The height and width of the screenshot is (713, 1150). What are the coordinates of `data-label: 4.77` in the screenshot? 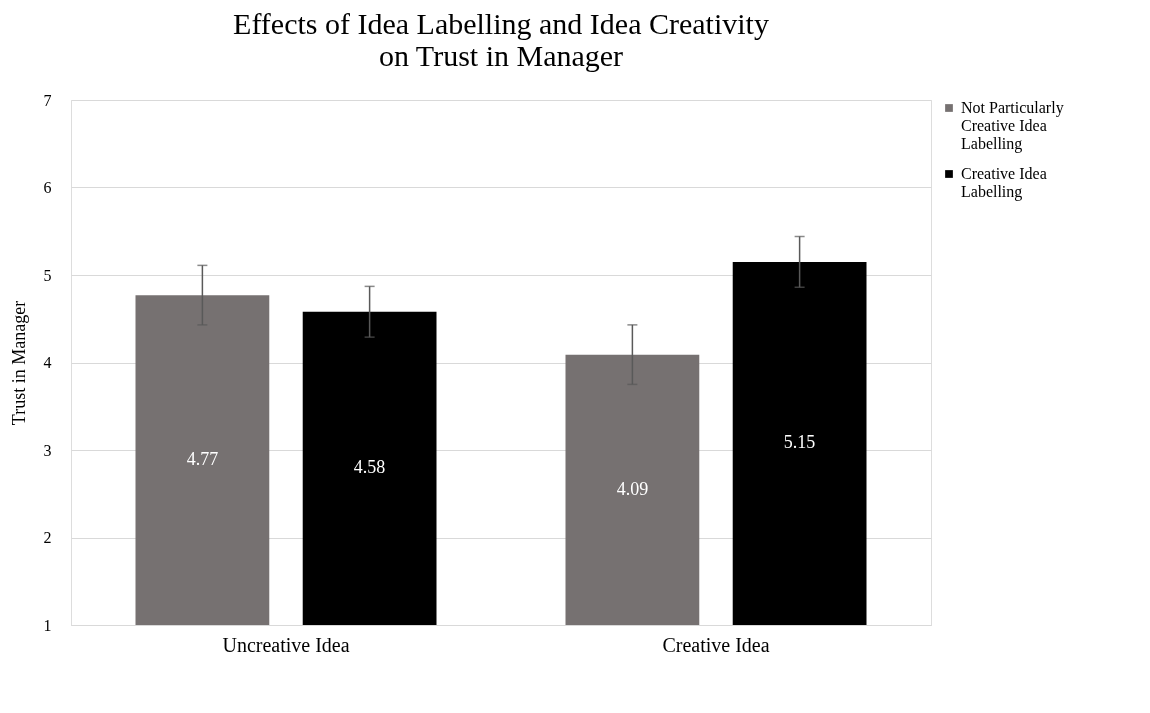 It's located at (202, 459).